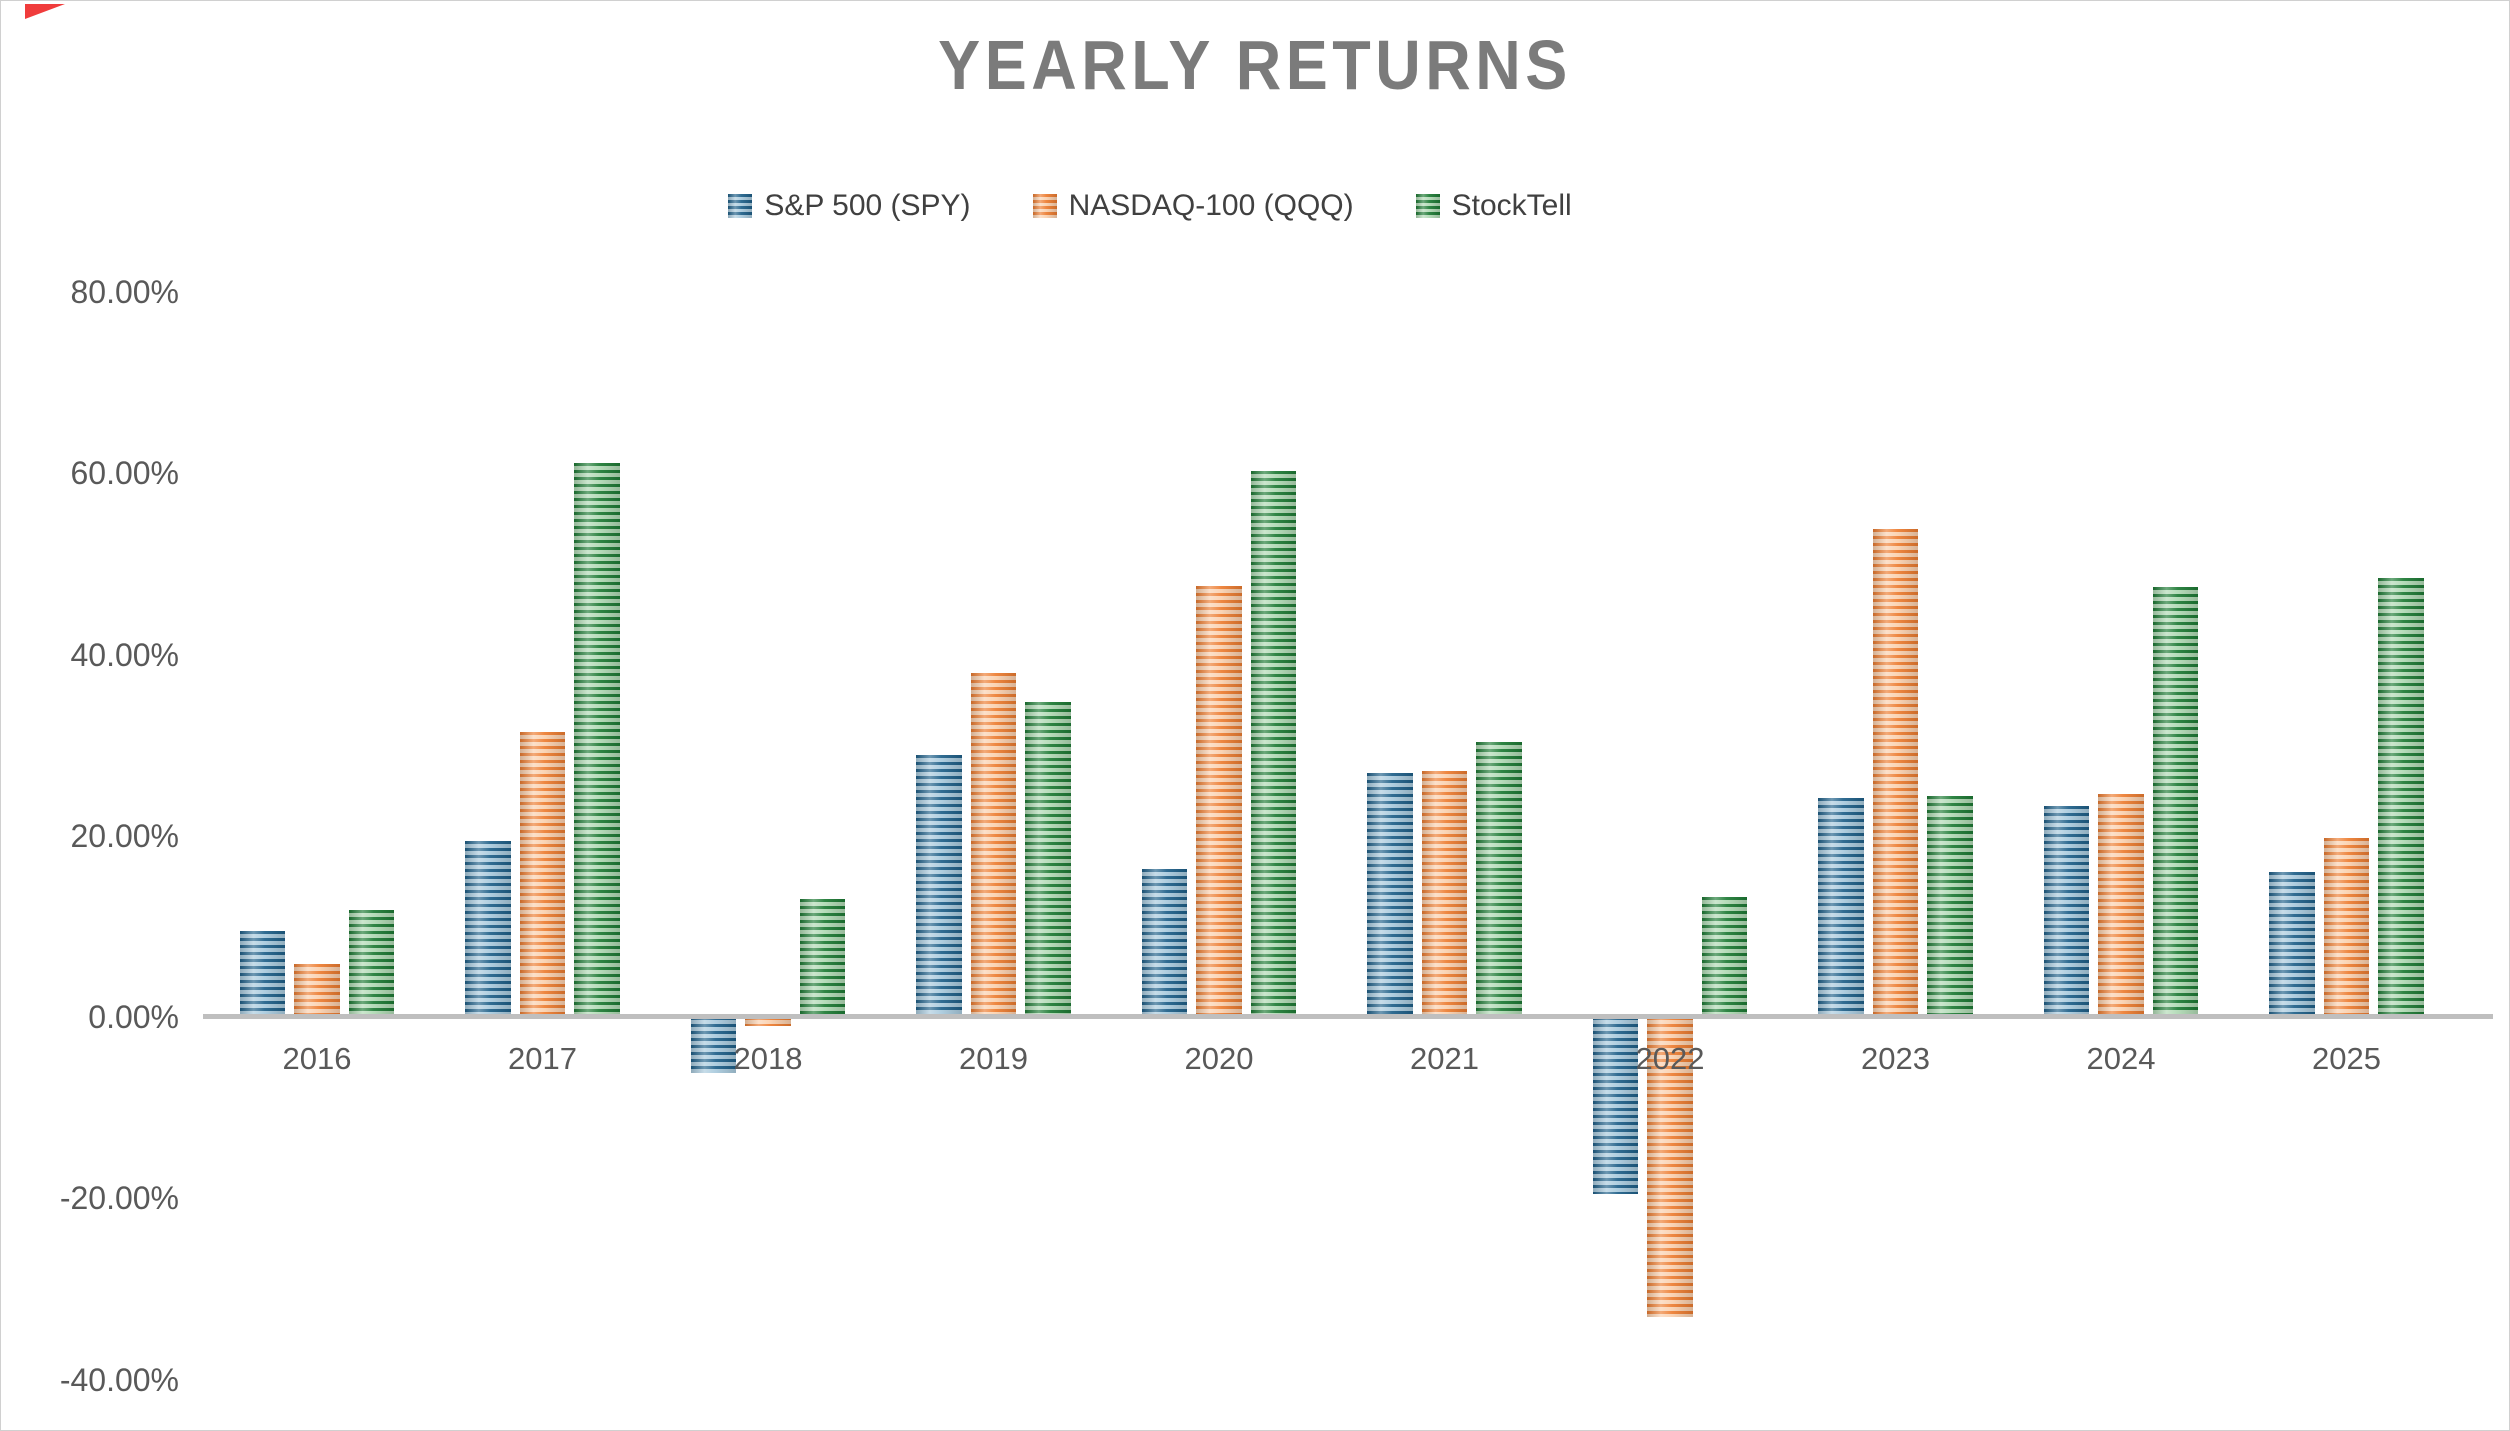 This screenshot has width=2510, height=1431. What do you see at coordinates (1499, 879) in the screenshot?
I see `bar-stocktell-2021` at bounding box center [1499, 879].